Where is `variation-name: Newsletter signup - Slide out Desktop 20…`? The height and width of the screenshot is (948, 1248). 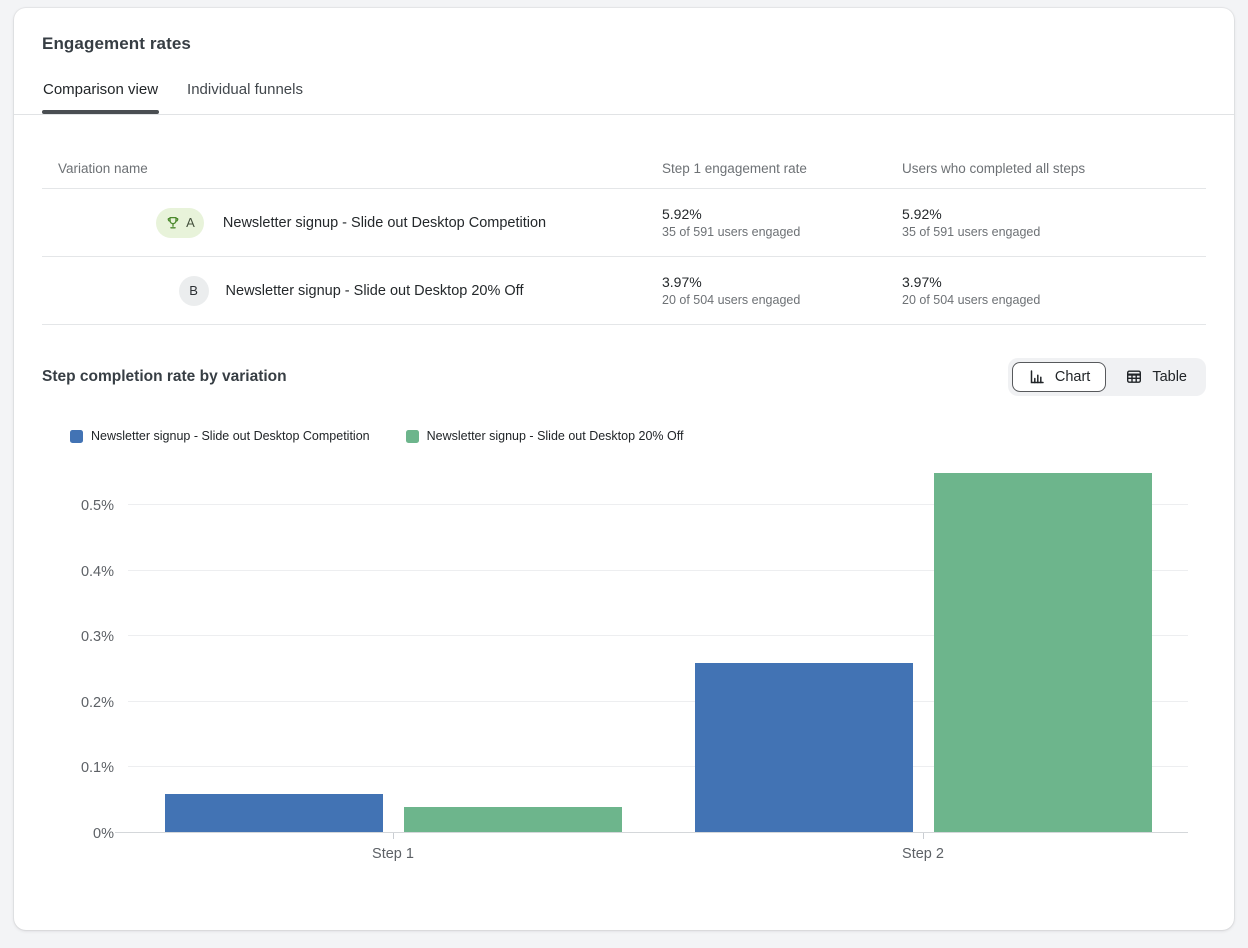 variation-name: Newsletter signup - Slide out Desktop 20… is located at coordinates (374, 290).